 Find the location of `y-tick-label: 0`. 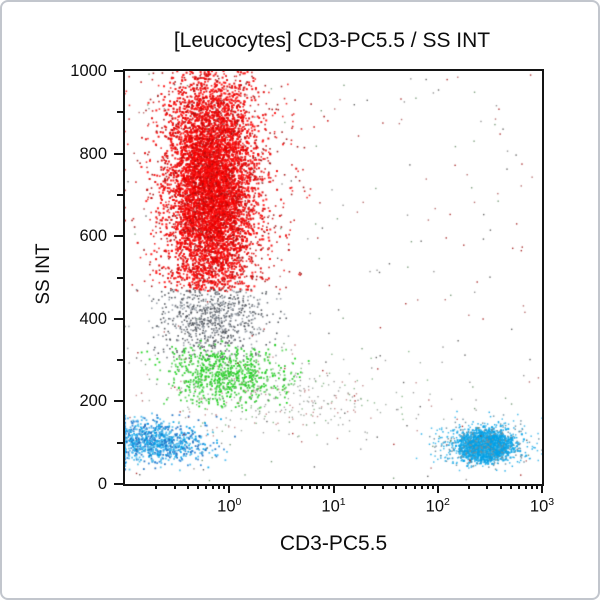

y-tick-label: 0 is located at coordinates (102, 484).